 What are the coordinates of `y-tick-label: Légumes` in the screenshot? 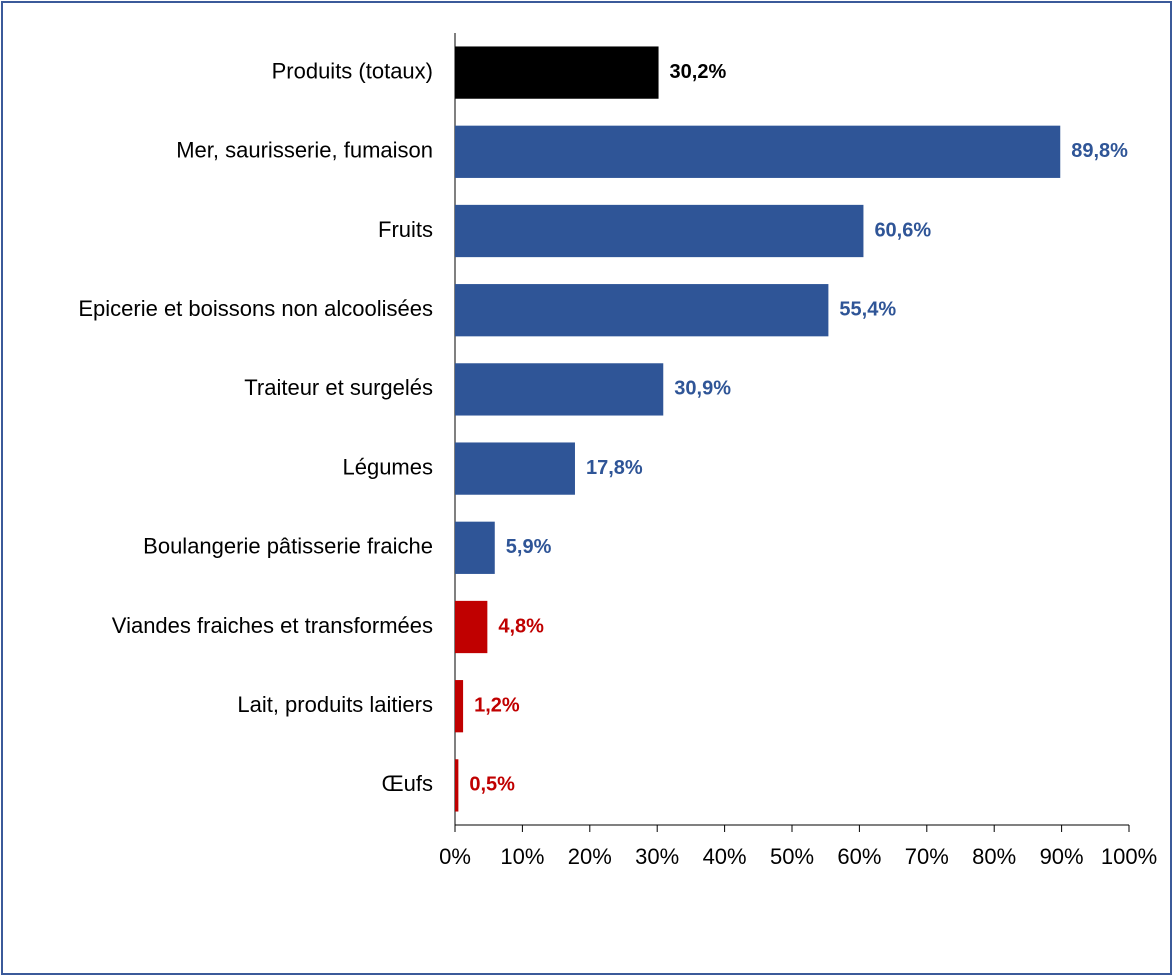 It's located at (387, 466).